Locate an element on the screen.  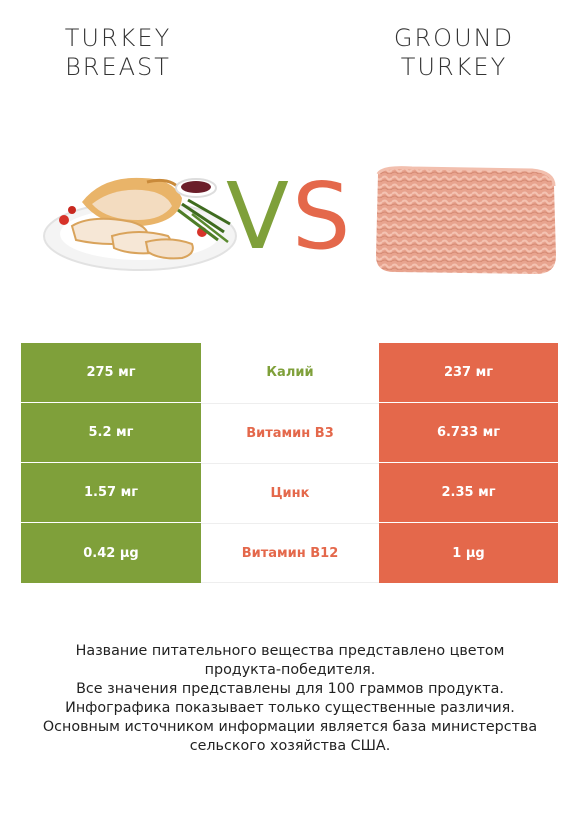
turkey-breast-plate-icon is located at coordinates (140, 224).